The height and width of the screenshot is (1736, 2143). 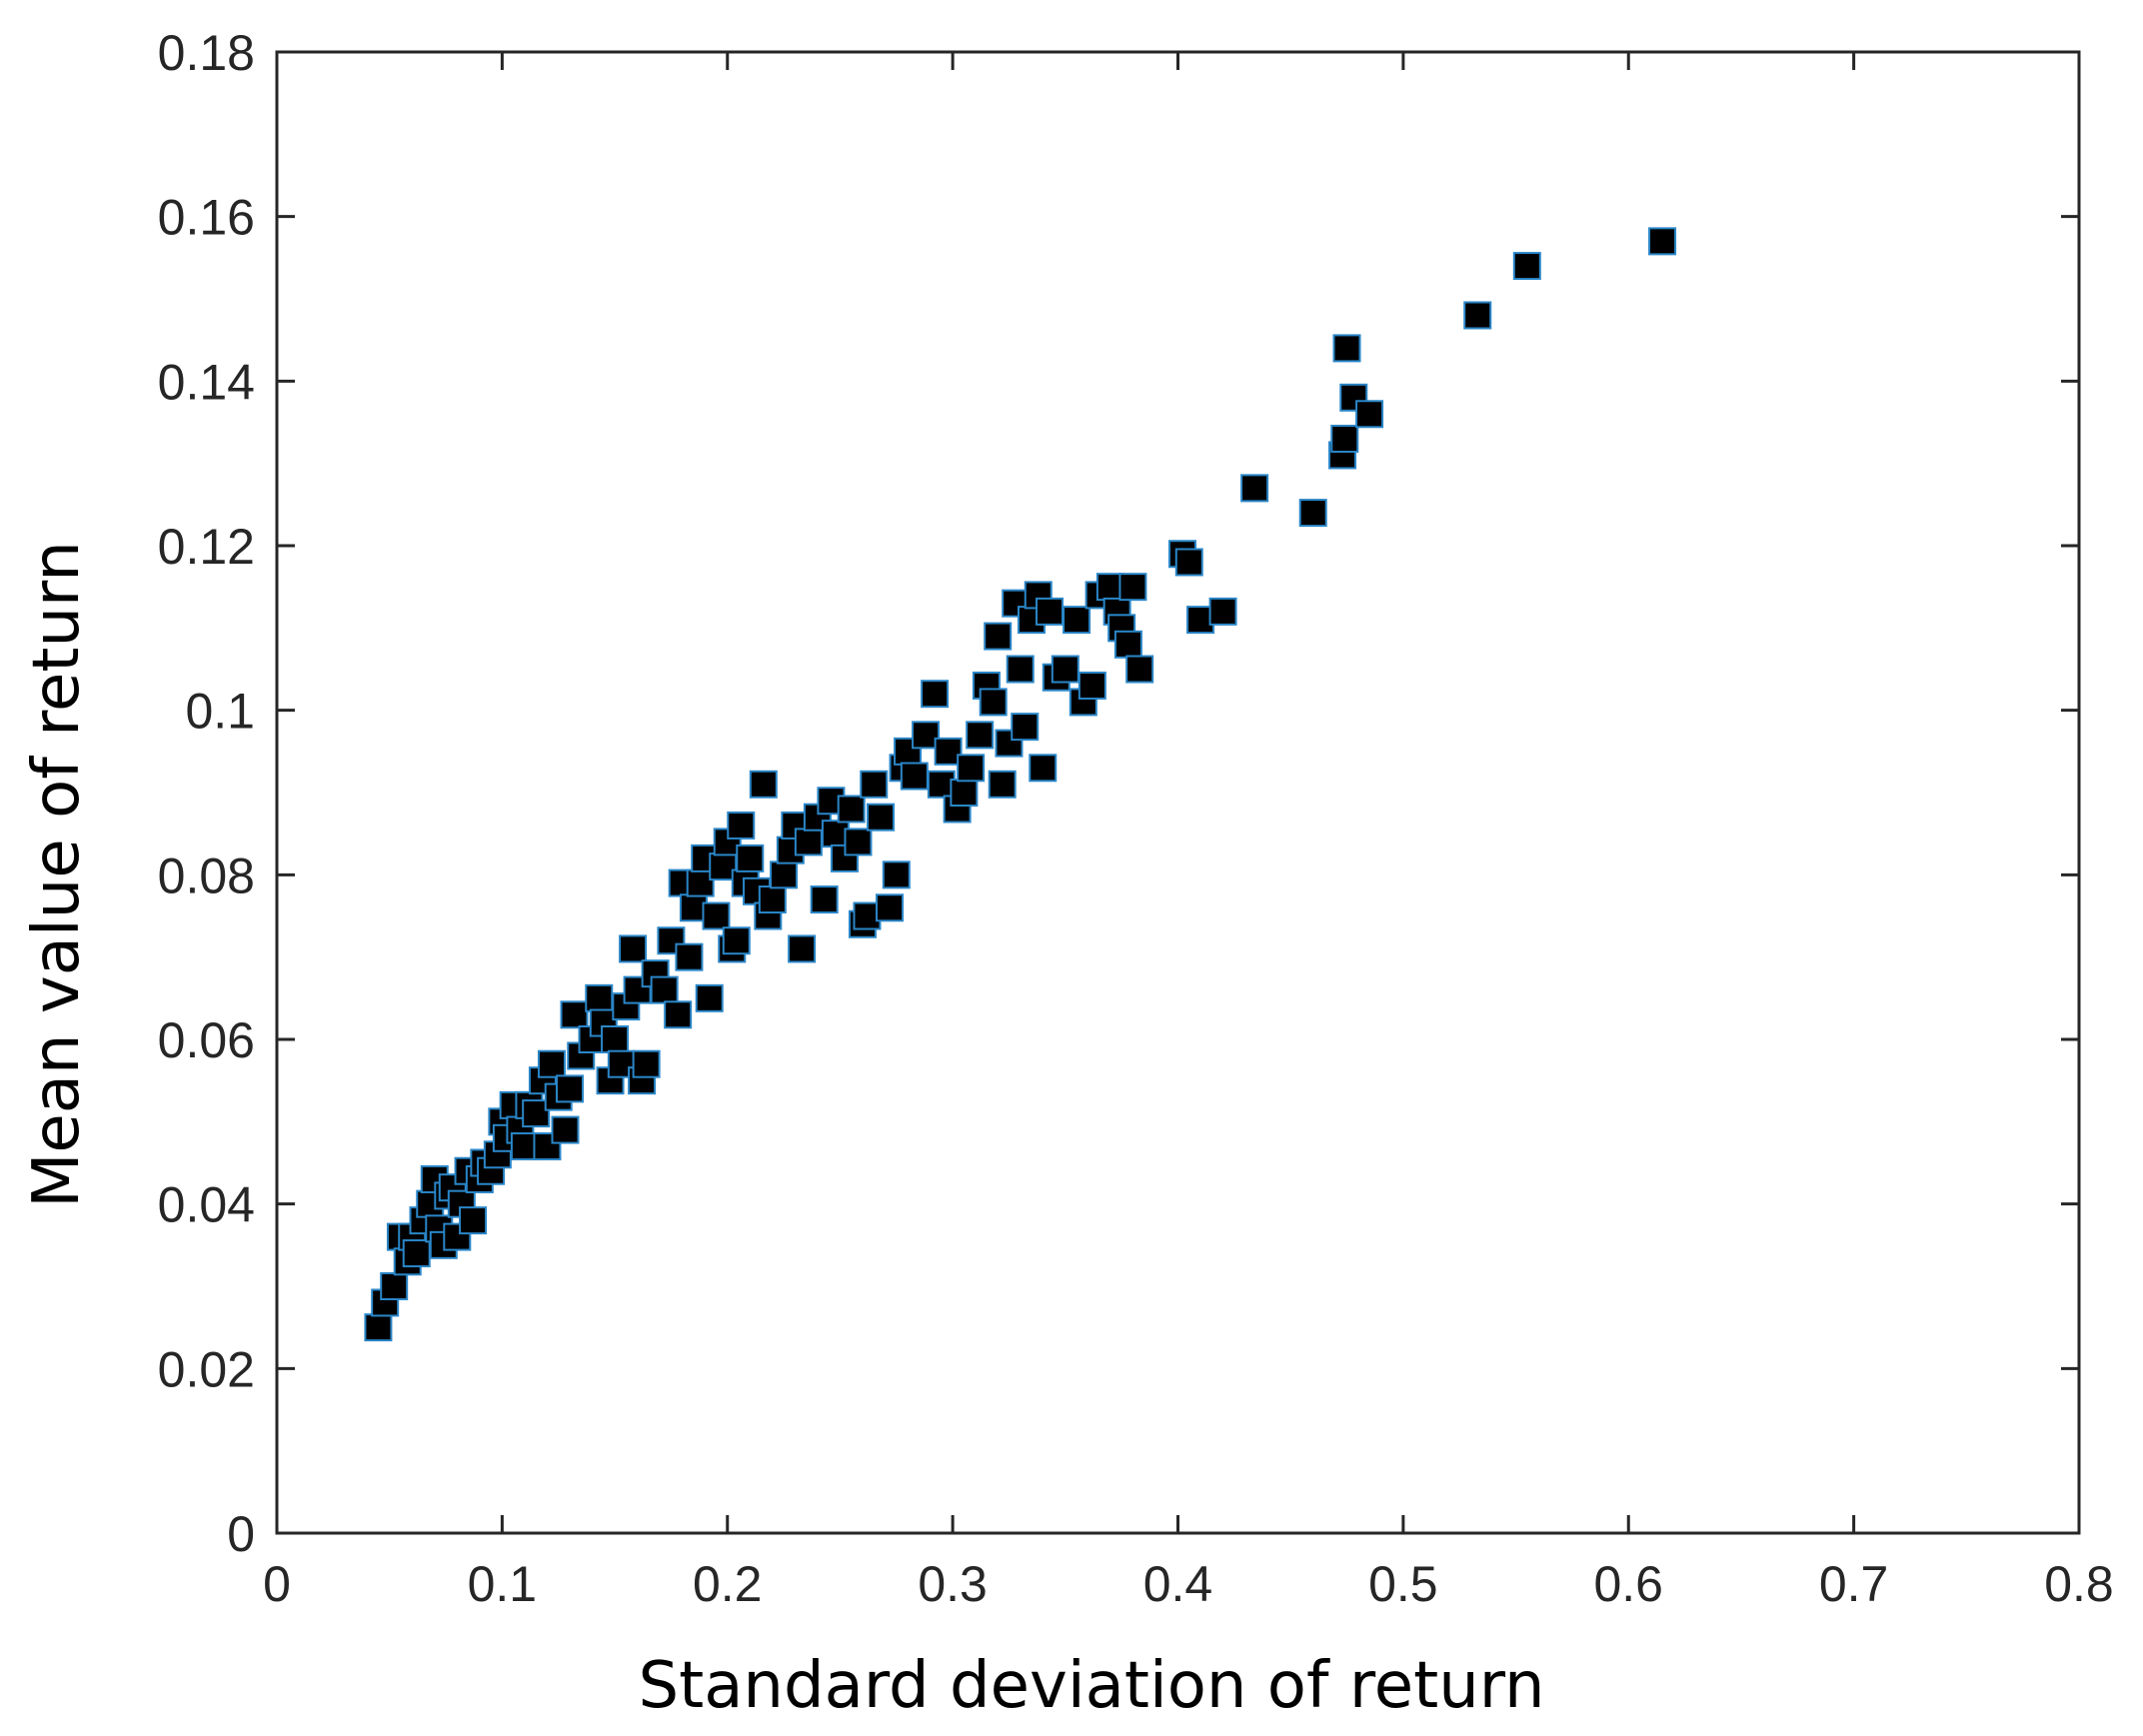 I want to click on y-tick-label: 0, so click(x=241, y=1534).